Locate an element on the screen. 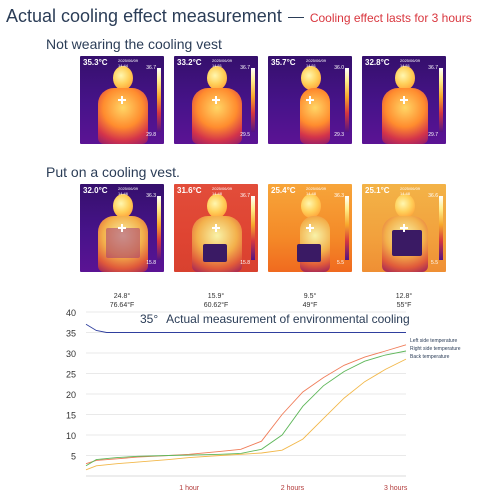 Image resolution: width=500 pixels, height=500 pixels. thermal-image-back-with-vest: 25.1°C 2025/06/09 14:48 36.6 5.5 is located at coordinates (404, 228).